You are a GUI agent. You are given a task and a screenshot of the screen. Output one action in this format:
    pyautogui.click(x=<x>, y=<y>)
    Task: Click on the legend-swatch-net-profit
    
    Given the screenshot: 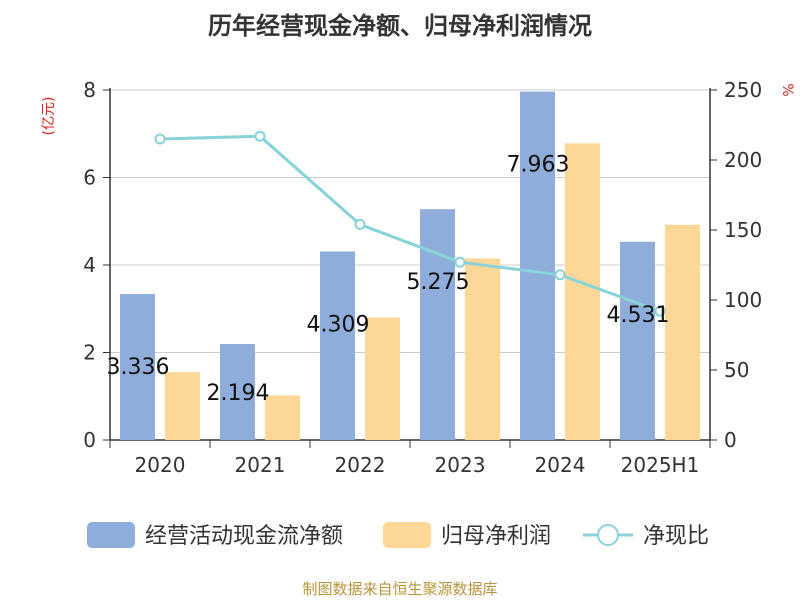 What is the action you would take?
    pyautogui.click(x=407, y=535)
    